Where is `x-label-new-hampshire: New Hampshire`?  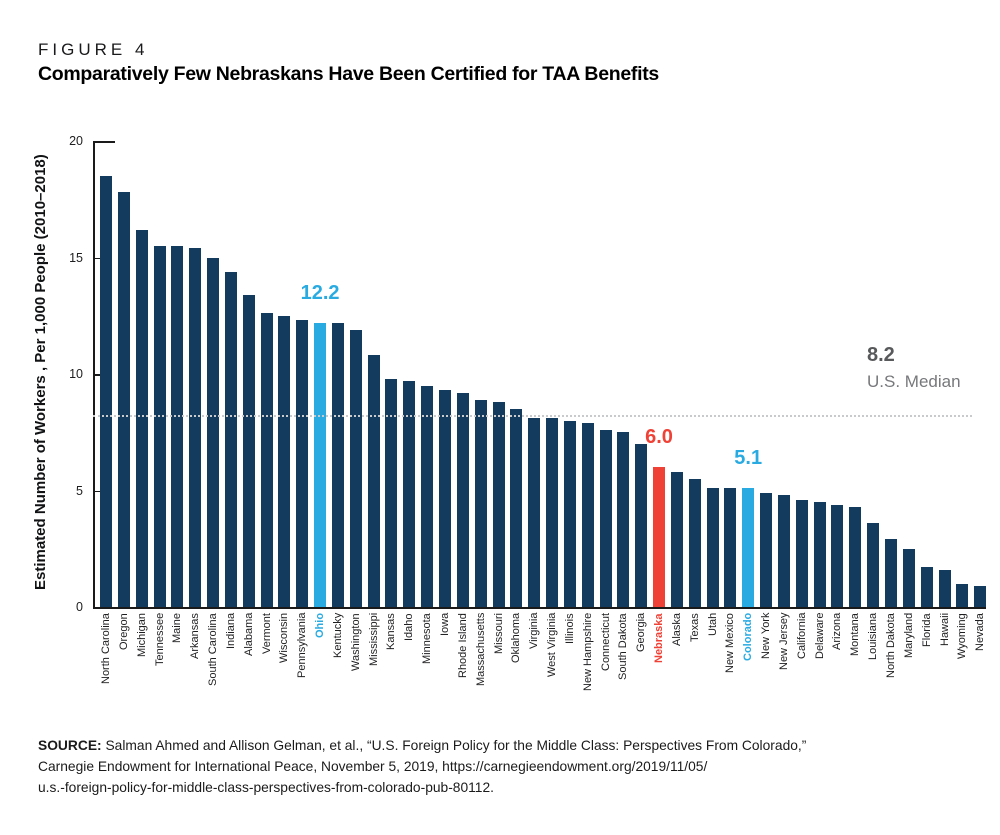 x-label-new-hampshire: New Hampshire is located at coordinates (587, 652).